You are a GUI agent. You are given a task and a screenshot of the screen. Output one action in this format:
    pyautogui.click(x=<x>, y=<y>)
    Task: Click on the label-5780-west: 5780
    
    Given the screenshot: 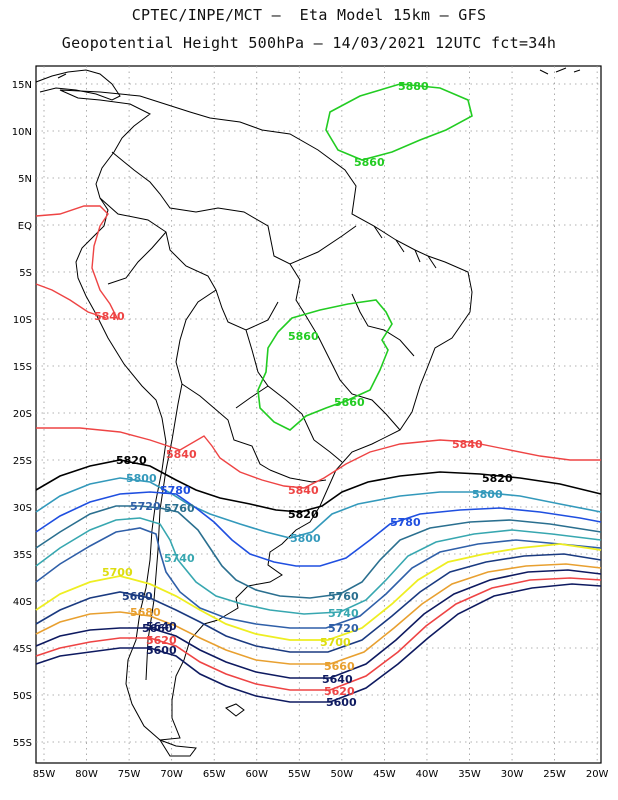 What is the action you would take?
    pyautogui.click(x=175, y=490)
    